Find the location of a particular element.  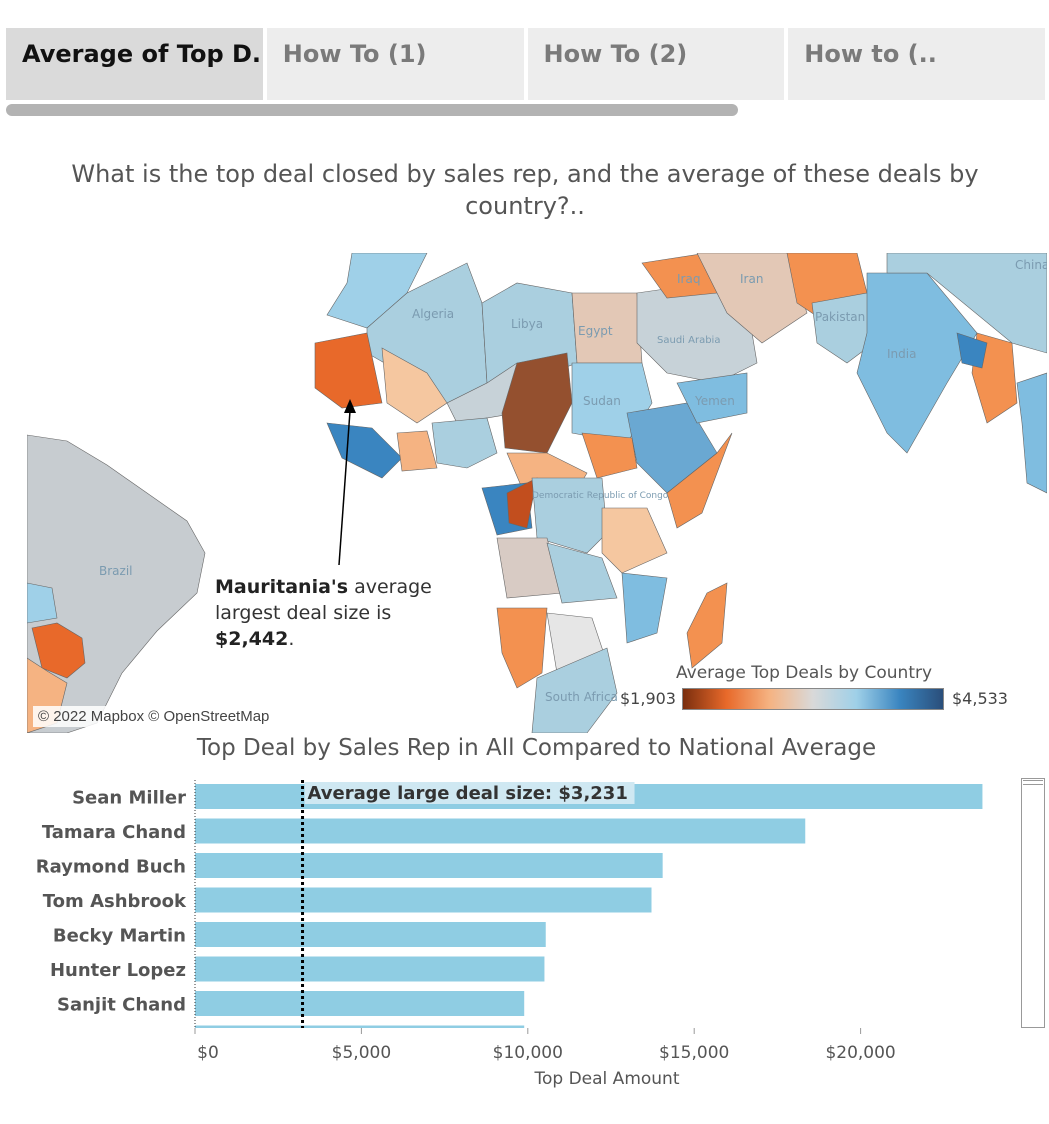

country-label: Iran is located at coordinates (751, 279).